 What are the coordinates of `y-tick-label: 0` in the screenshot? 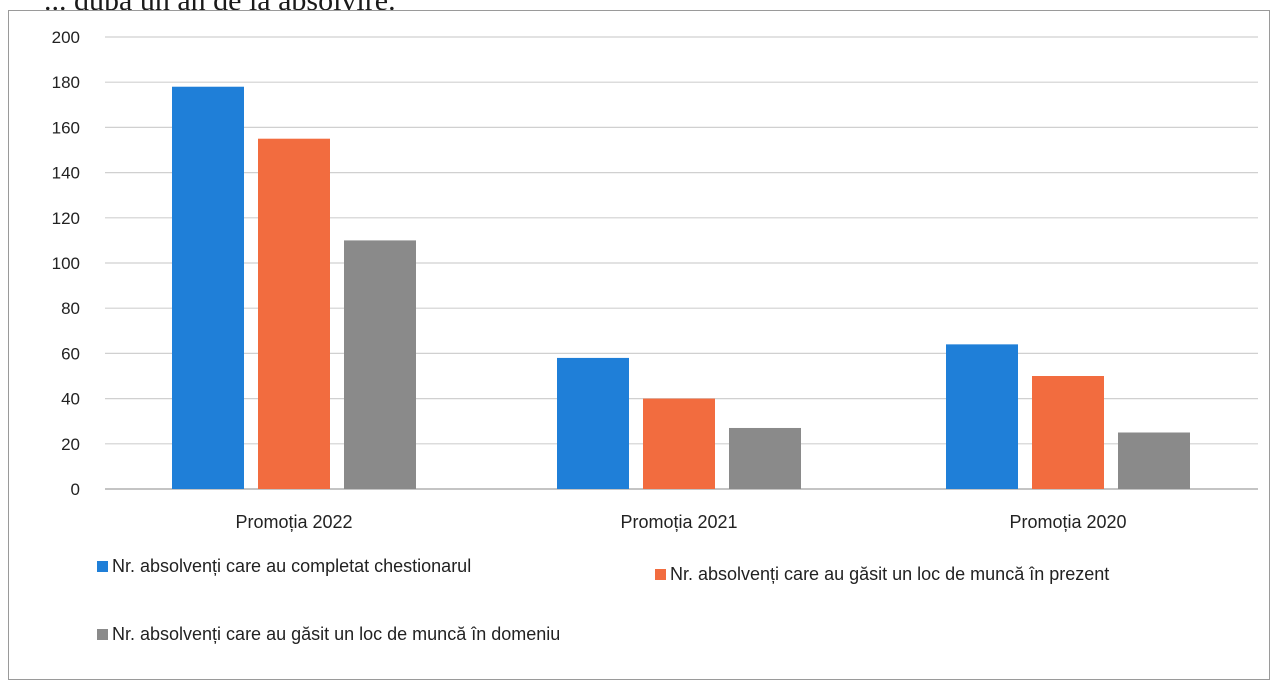 It's located at (75, 489).